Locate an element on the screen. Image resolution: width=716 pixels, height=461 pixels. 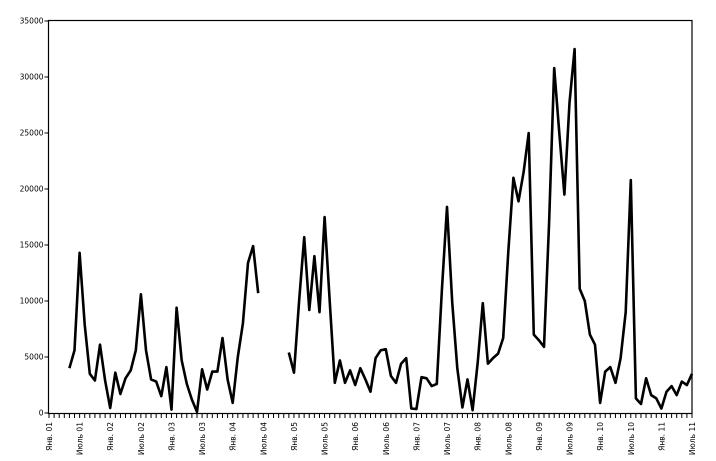
y-tick-label: 5000 is located at coordinates (33, 357).